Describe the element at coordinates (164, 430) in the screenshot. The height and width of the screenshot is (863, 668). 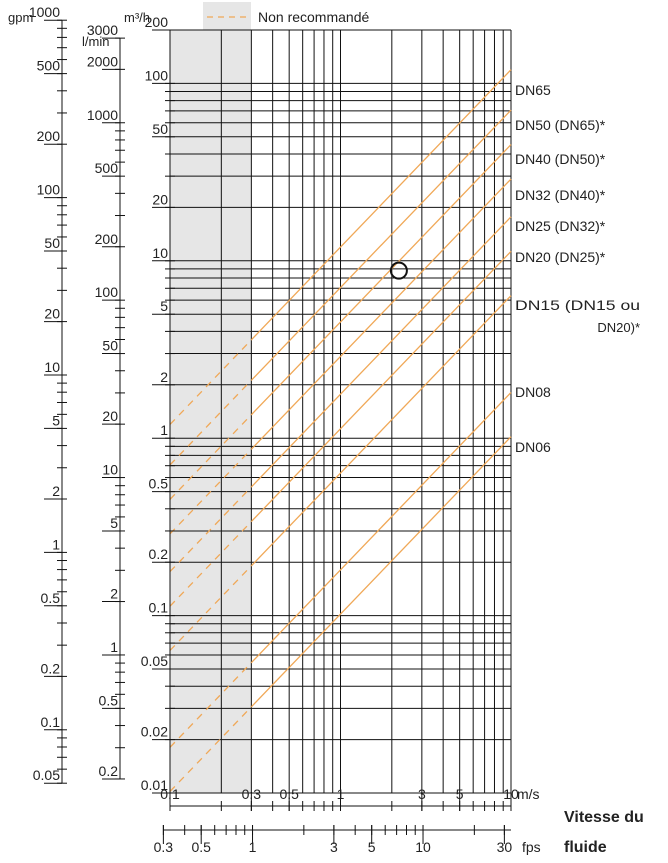
I see `m3h-tick-label: 1` at that location.